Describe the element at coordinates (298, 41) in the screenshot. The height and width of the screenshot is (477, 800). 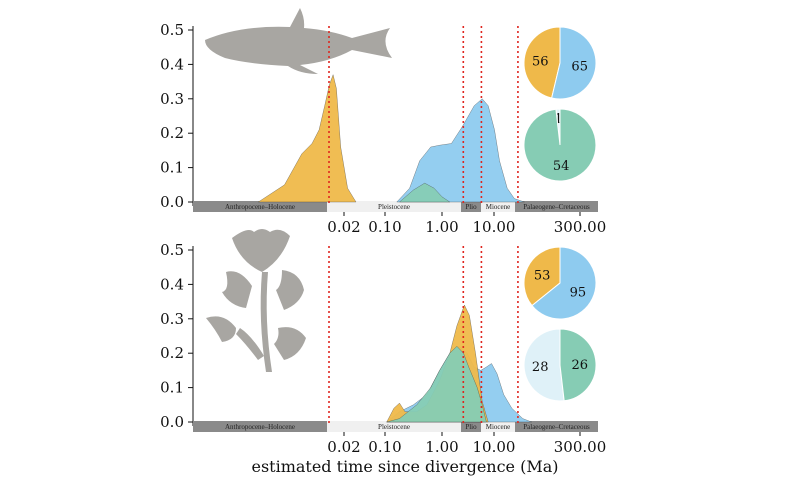
I see `fish-silhouette` at that location.